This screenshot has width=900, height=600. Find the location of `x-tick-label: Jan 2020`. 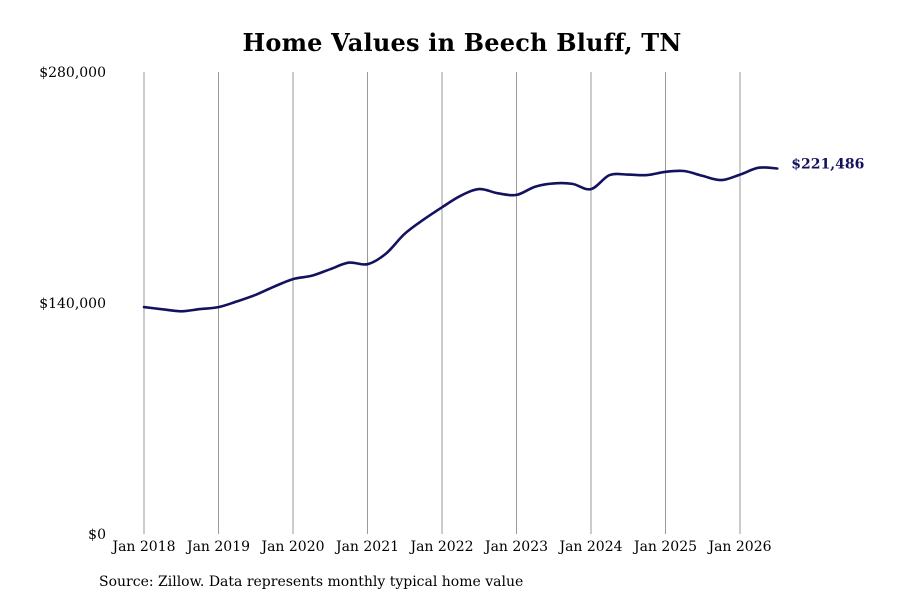

x-tick-label: Jan 2020 is located at coordinates (291, 547).